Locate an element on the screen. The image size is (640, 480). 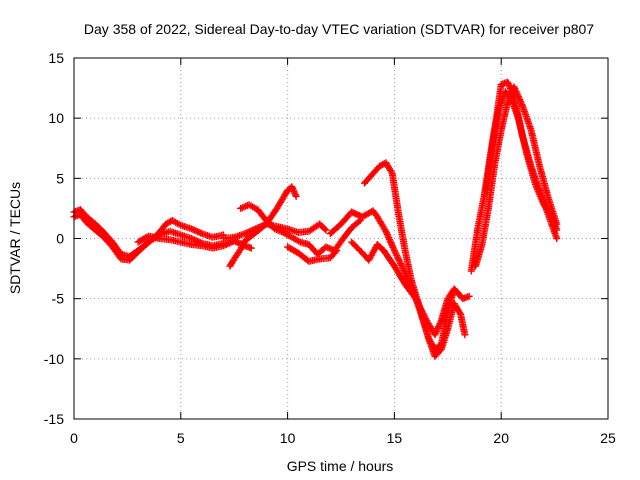
x-tick-label: 10 is located at coordinates (288, 438).